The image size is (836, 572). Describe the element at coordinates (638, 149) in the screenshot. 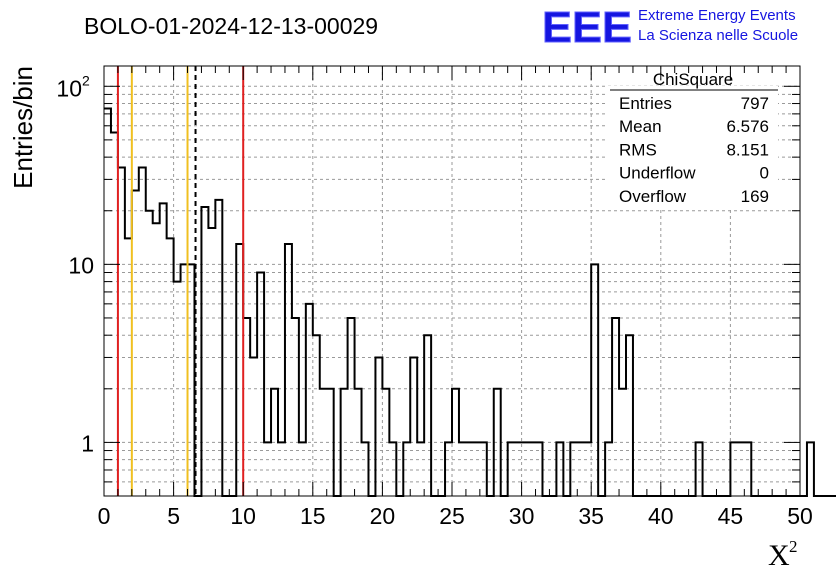

I see `stats-row-label: RMS` at that location.